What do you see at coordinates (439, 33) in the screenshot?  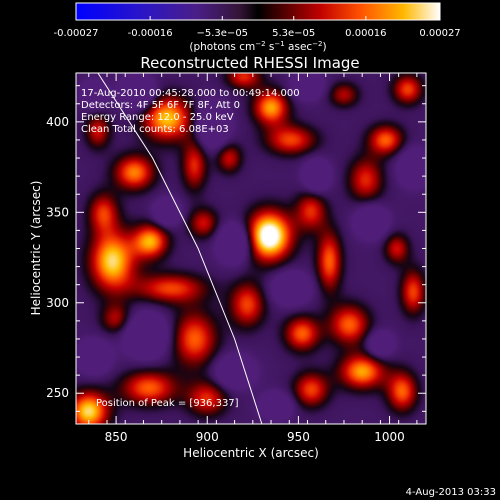 I see `colorbar-tick-label: 0.00027` at bounding box center [439, 33].